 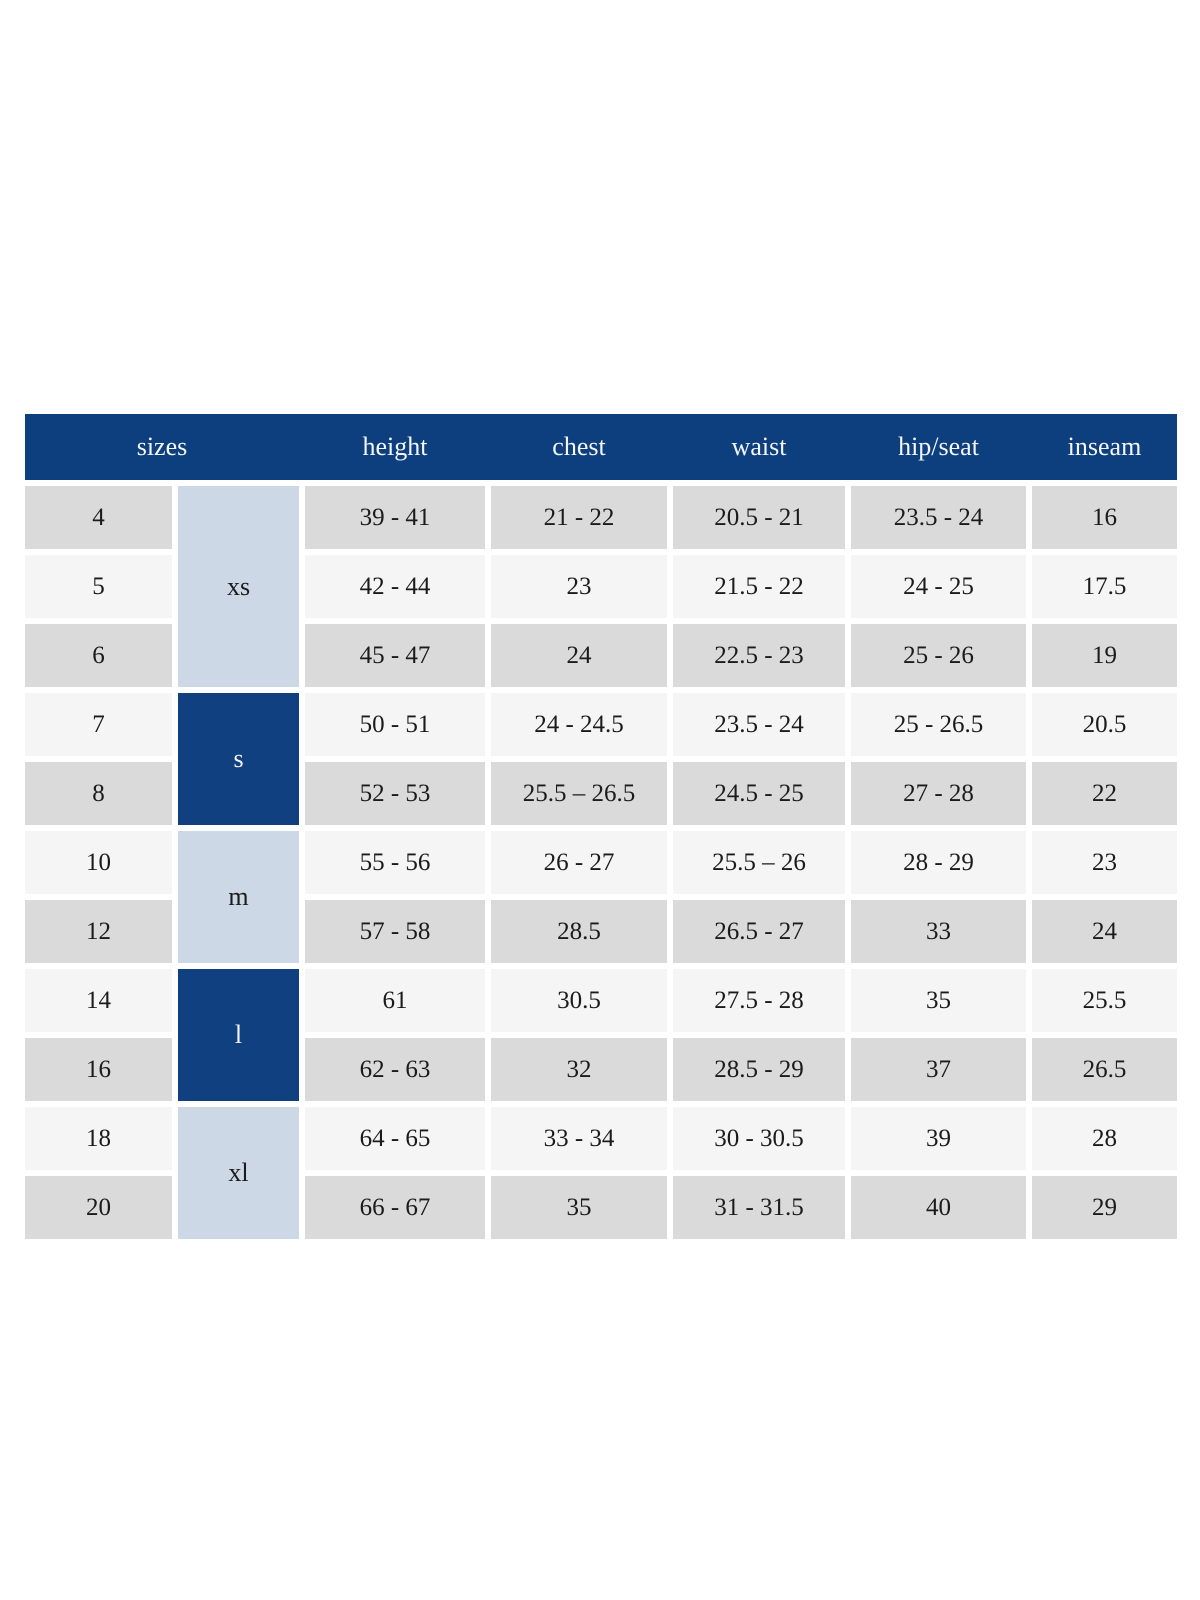 I want to click on hip-seat-cell: 25 - 26.5, so click(x=938, y=724).